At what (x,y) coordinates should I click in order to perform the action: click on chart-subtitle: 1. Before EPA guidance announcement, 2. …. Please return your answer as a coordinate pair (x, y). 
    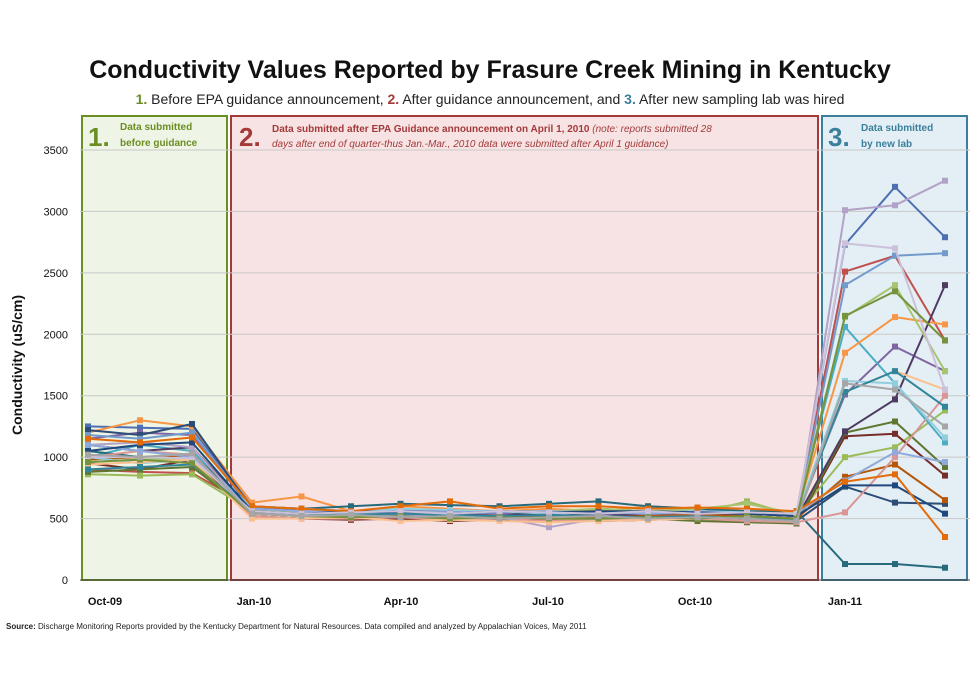
    Looking at the image, I should click on (490, 99).